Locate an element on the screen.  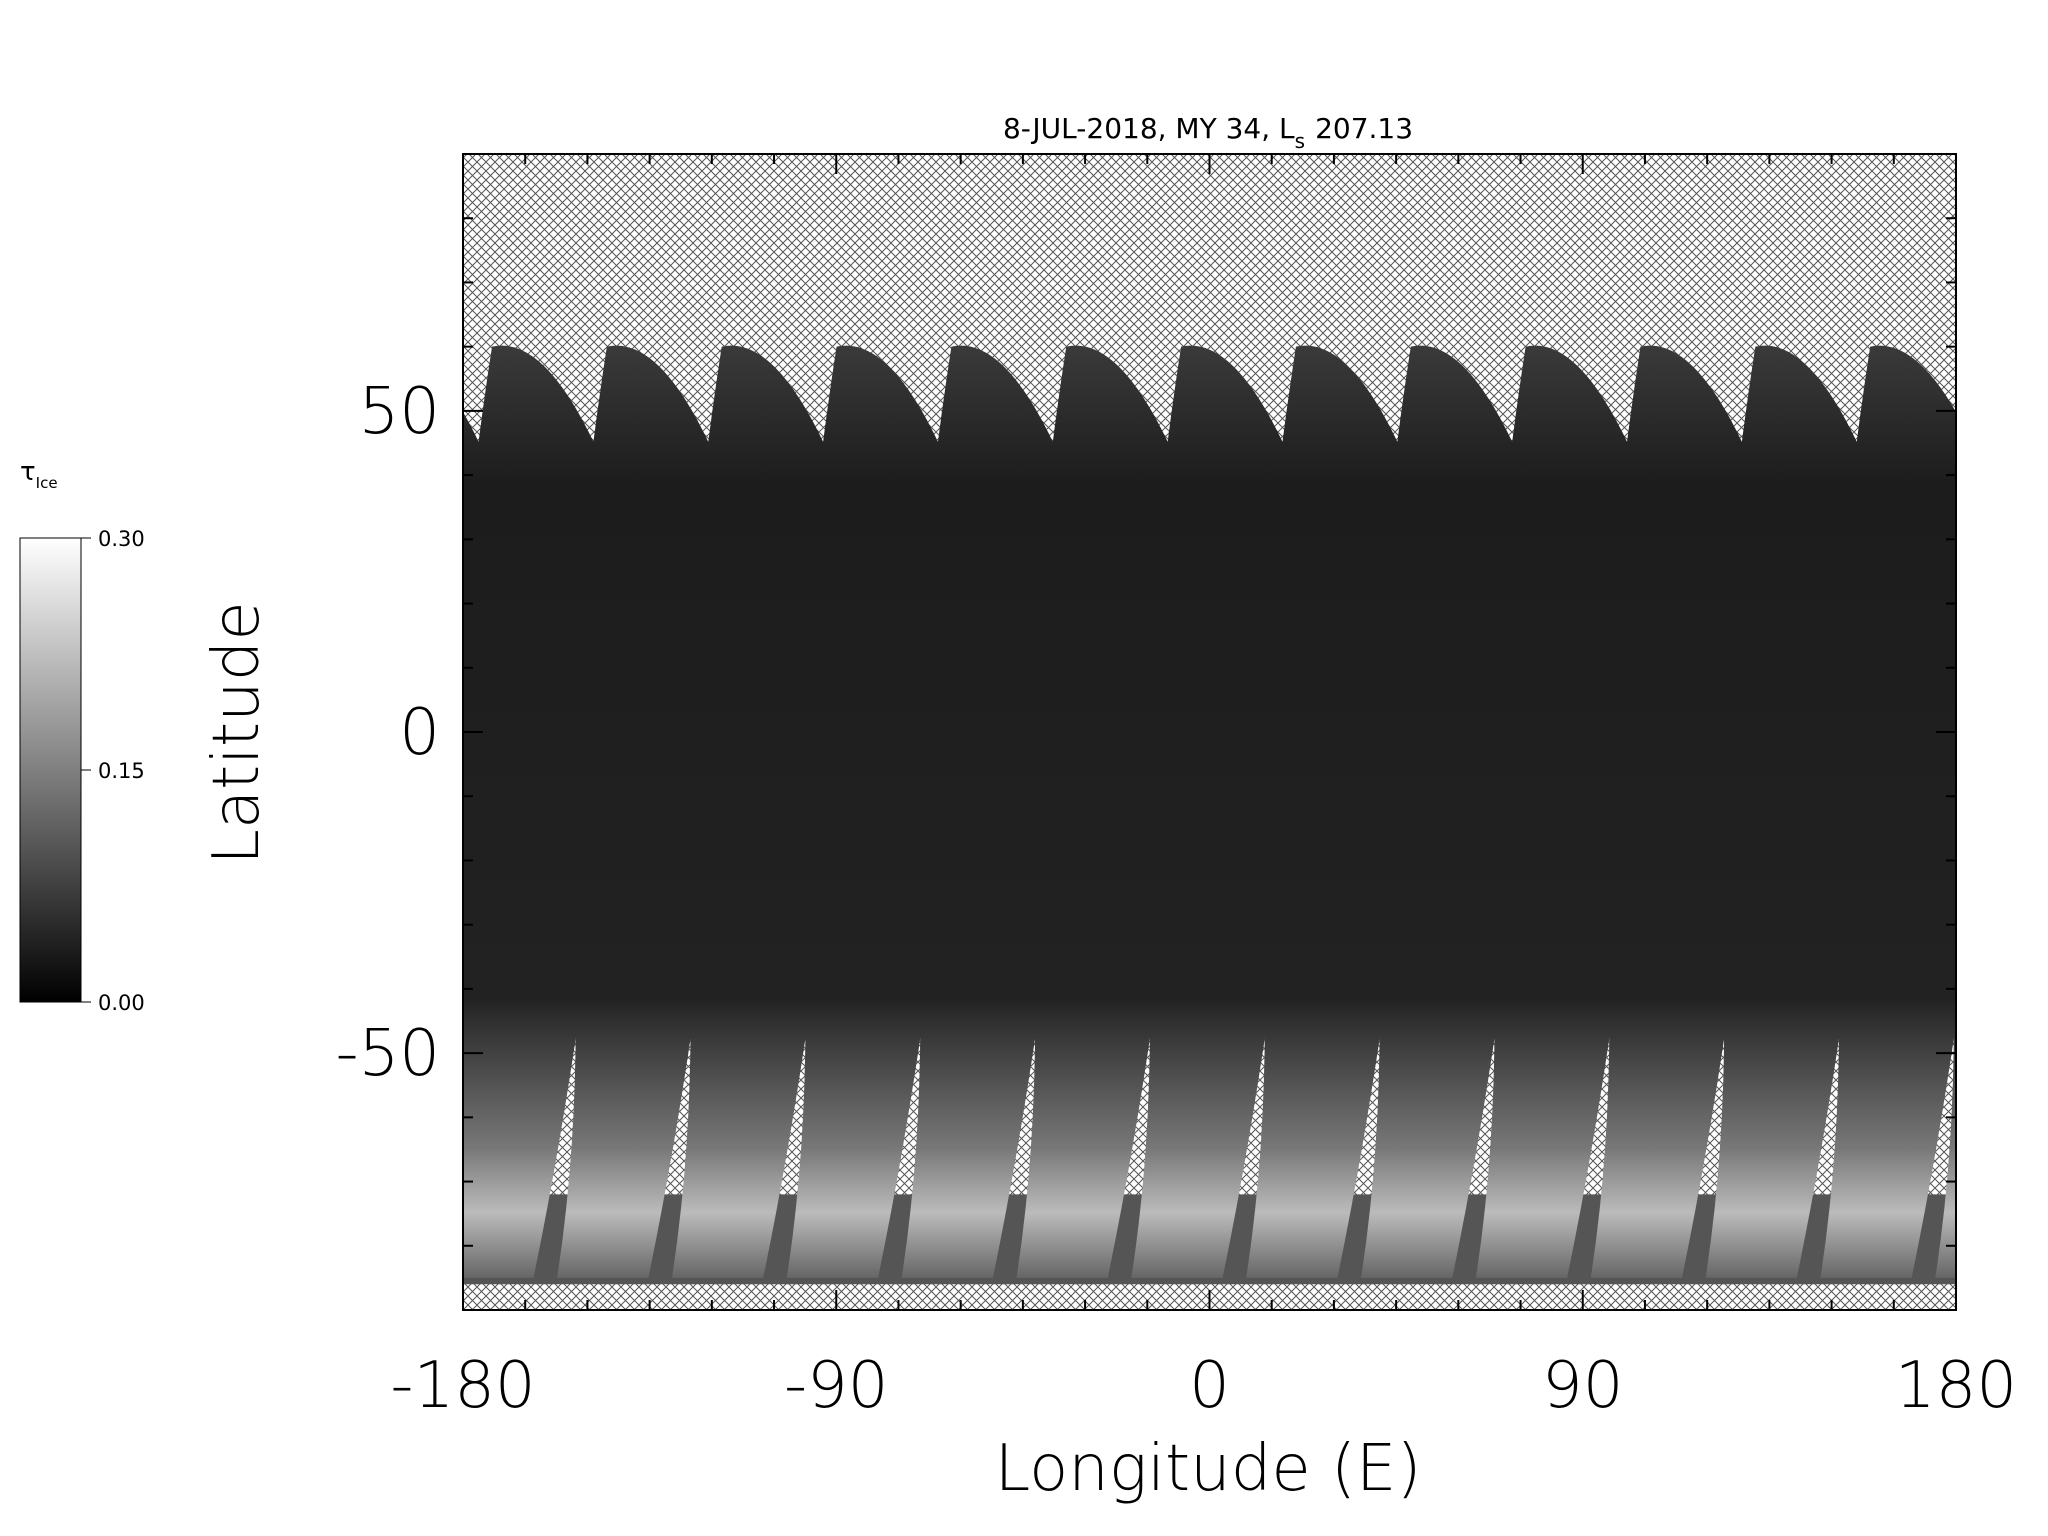
colorbar is located at coordinates (50, 770).